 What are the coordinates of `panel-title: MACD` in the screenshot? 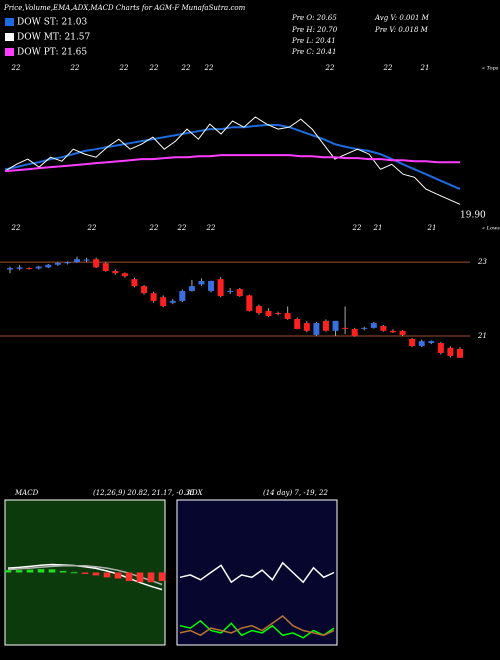 It's located at (26, 493).